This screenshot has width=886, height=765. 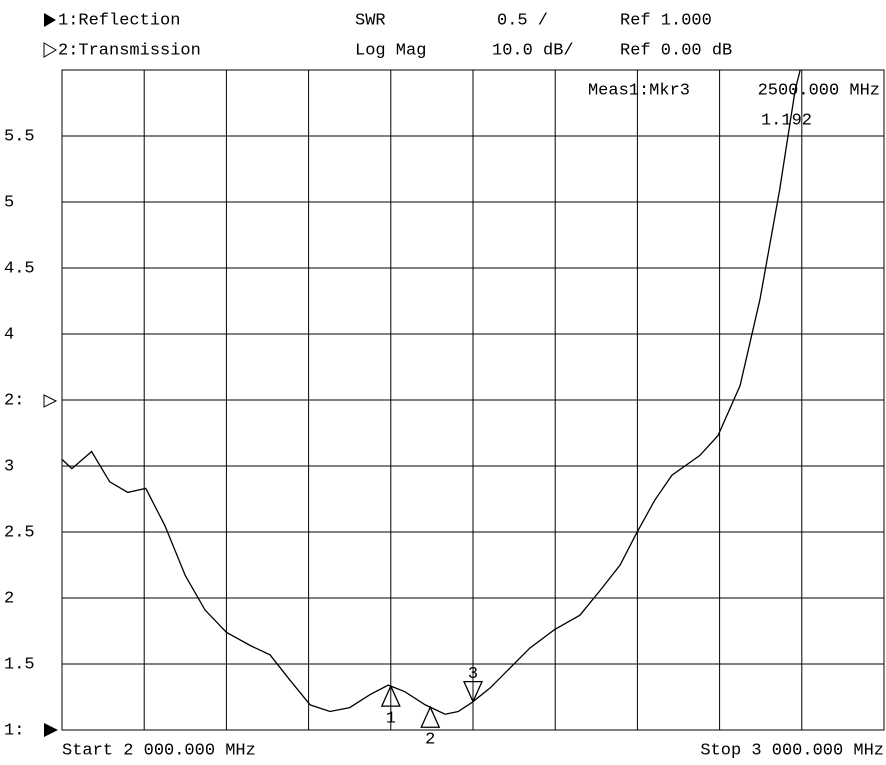 What do you see at coordinates (522, 20) in the screenshot?
I see `trace1-scale: 0.5 /` at bounding box center [522, 20].